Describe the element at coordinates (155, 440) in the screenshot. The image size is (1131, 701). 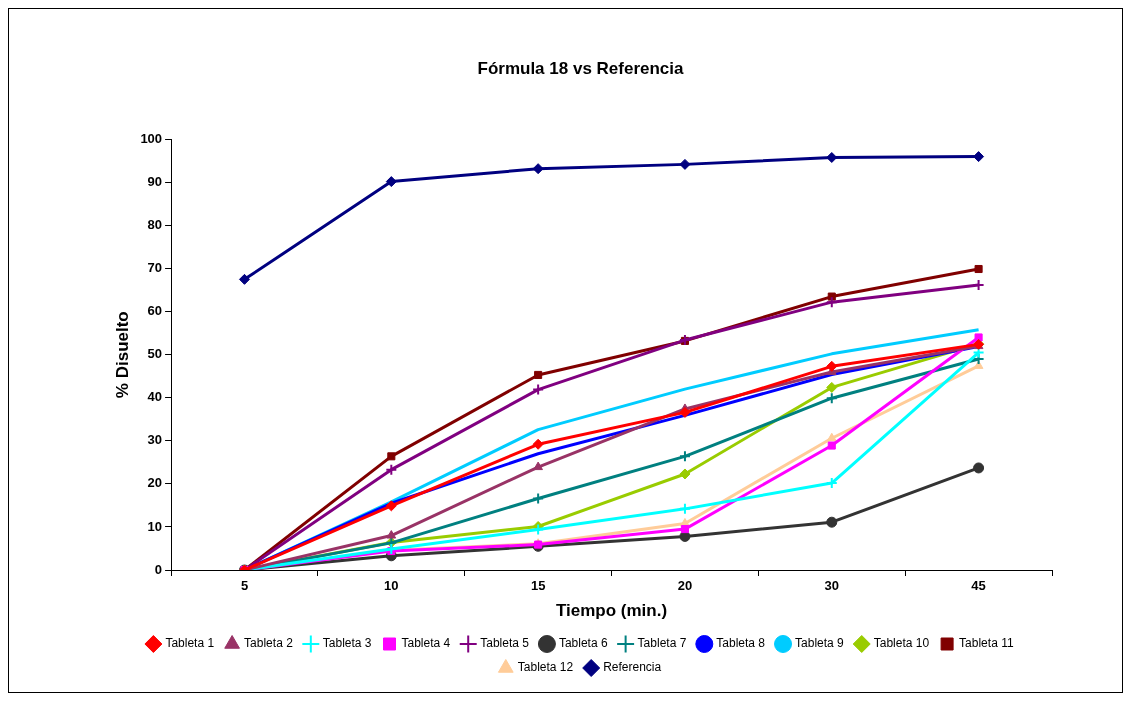
I see `y-tick-label: 30` at that location.